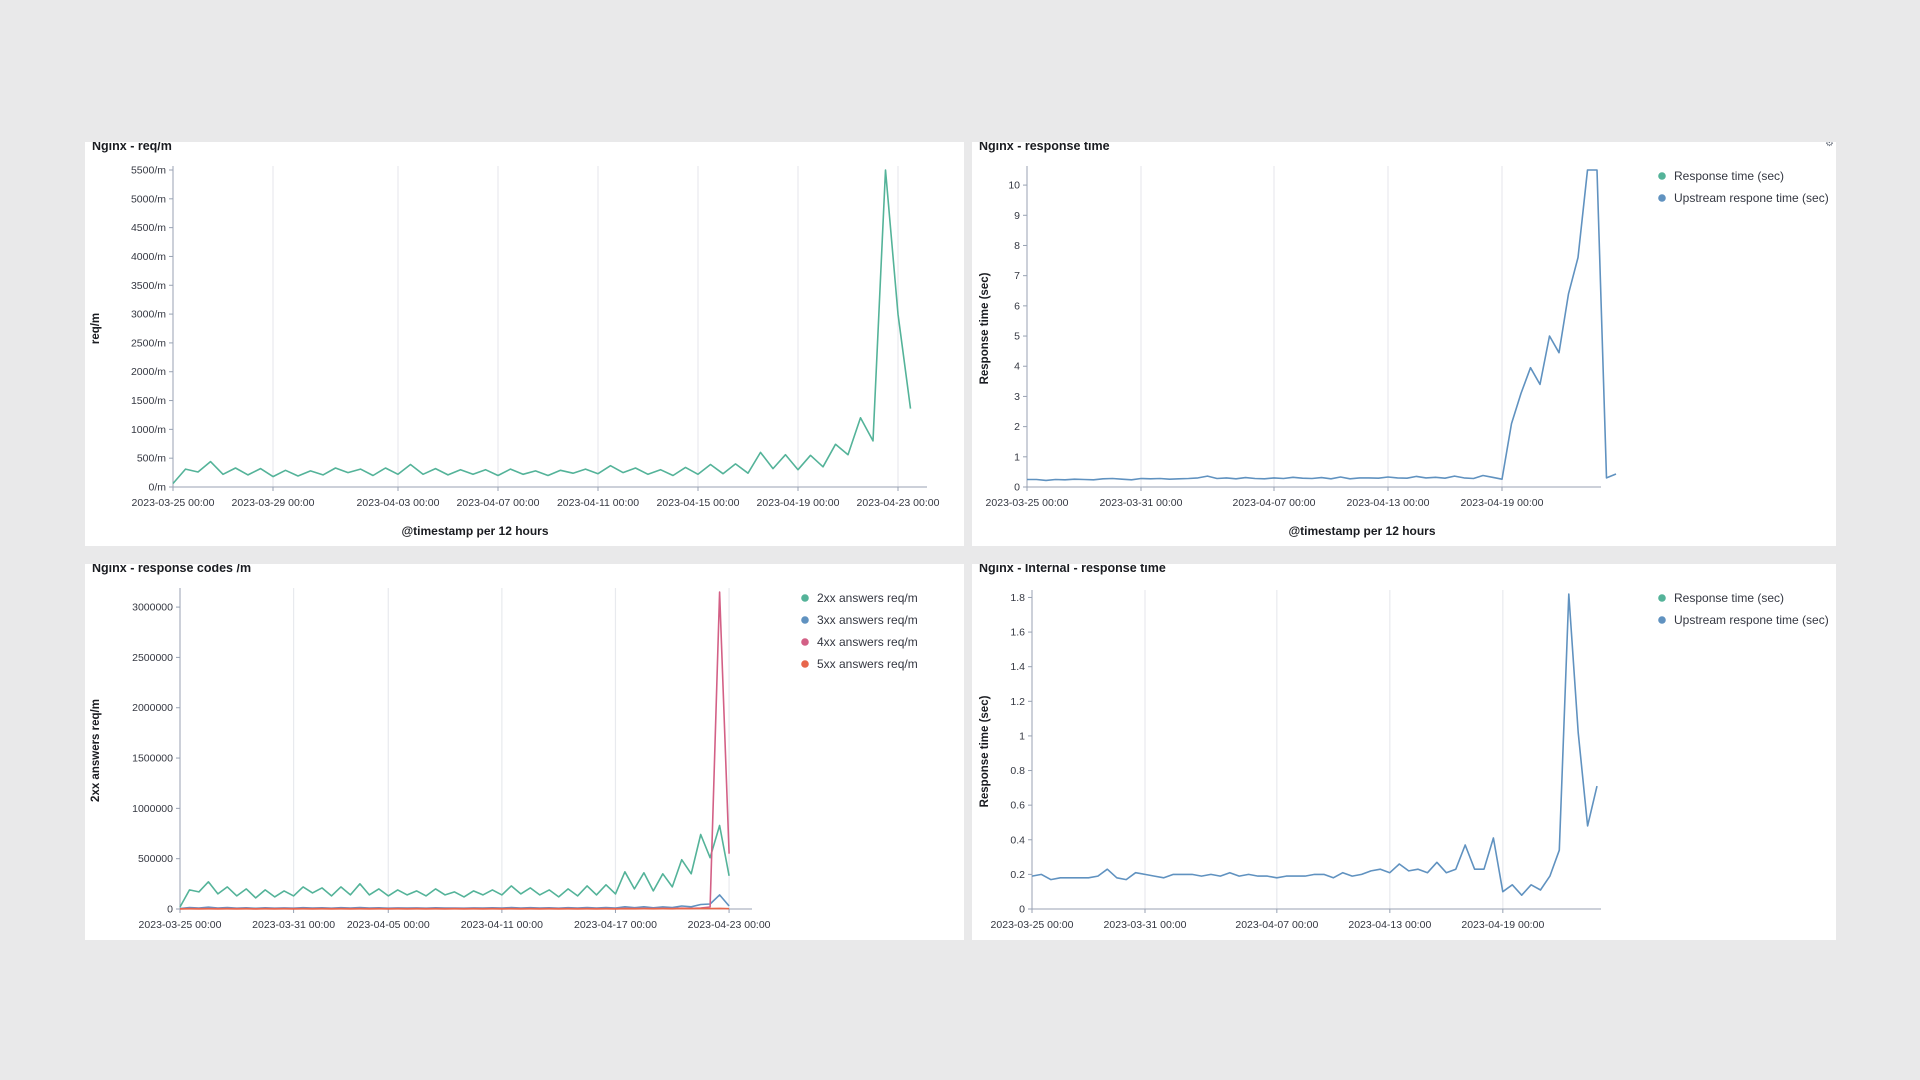  What do you see at coordinates (152, 608) in the screenshot?
I see `y-tick-label: 3000000` at bounding box center [152, 608].